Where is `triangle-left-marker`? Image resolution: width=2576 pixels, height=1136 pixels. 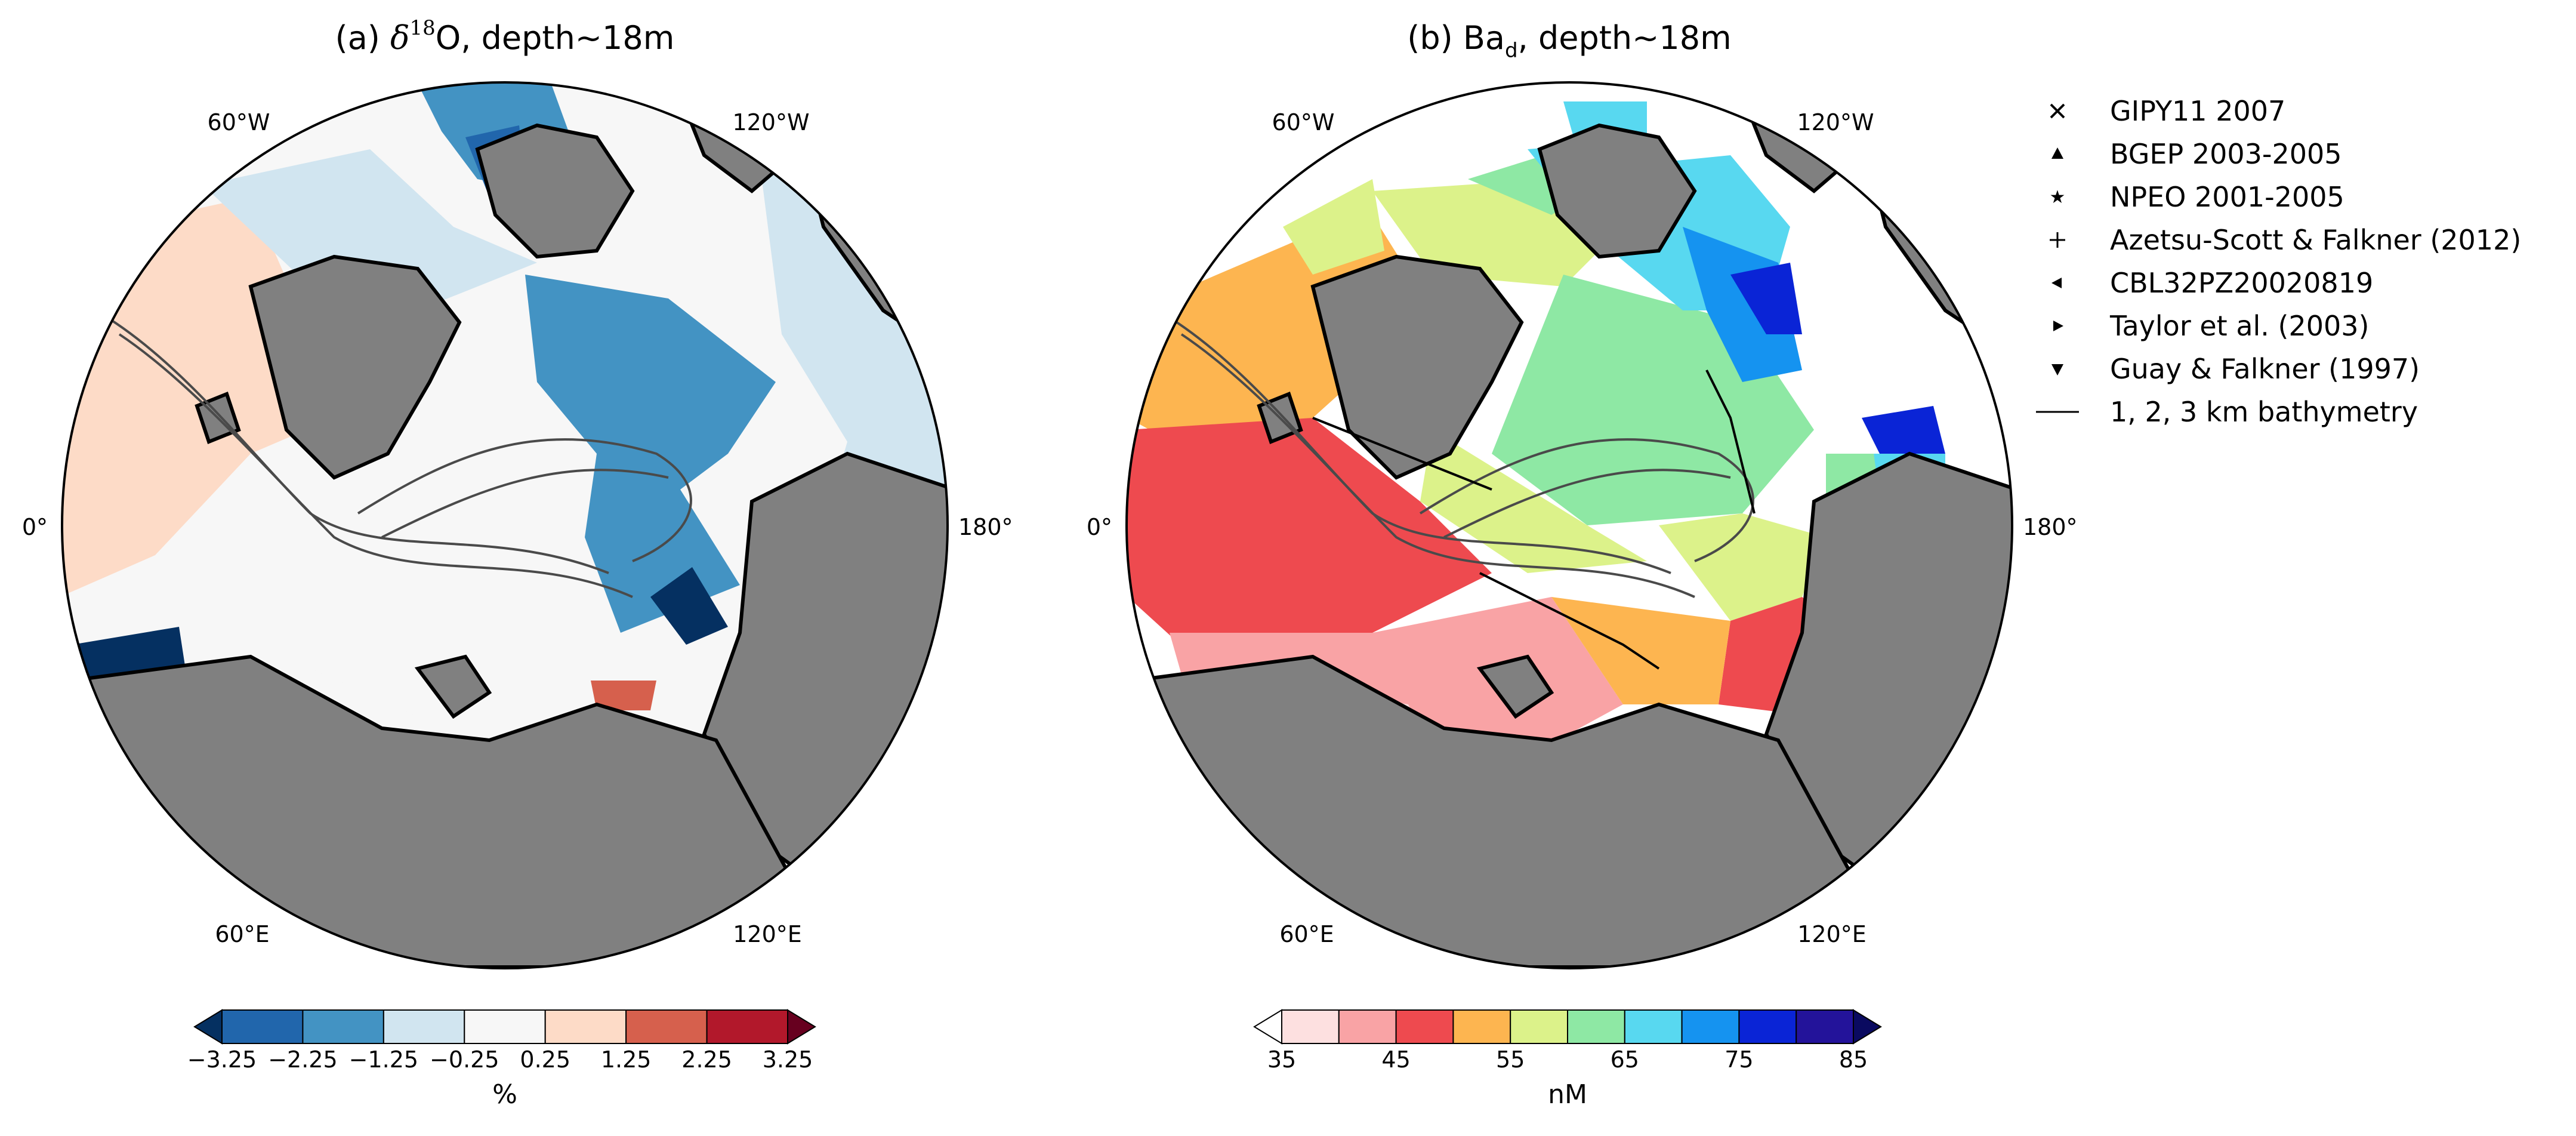 triangle-left-marker is located at coordinates (2057, 283).